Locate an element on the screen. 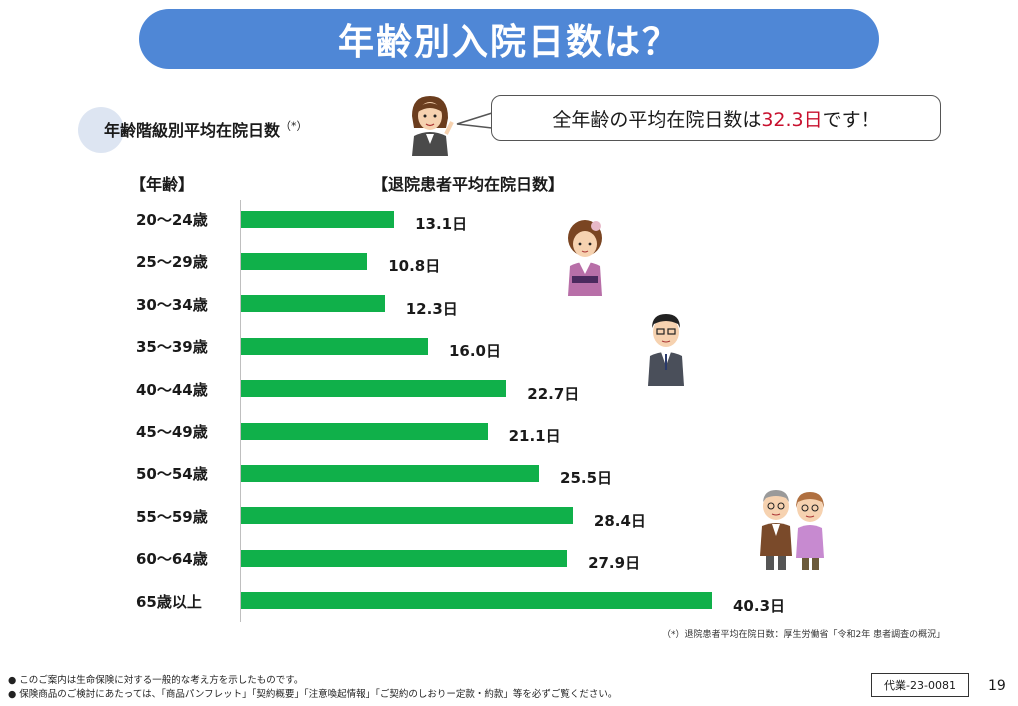 The width and height of the screenshot is (1018, 706). source-footnote: （*）退院患者平均在院日数：厚生労働省「令和2年 患者調査の概況」 is located at coordinates (804, 635).